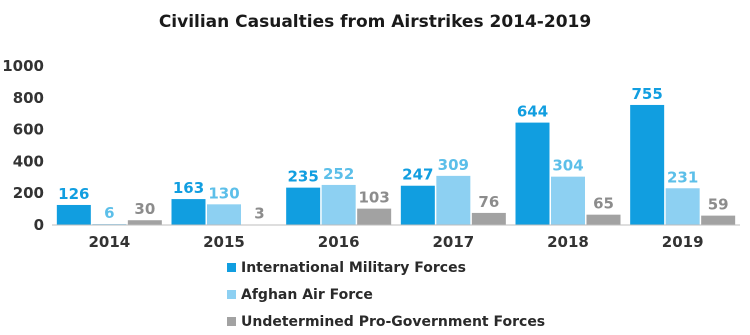 This screenshot has width=750, height=335. Describe the element at coordinates (417, 175) in the screenshot. I see `data-label: 247` at that location.